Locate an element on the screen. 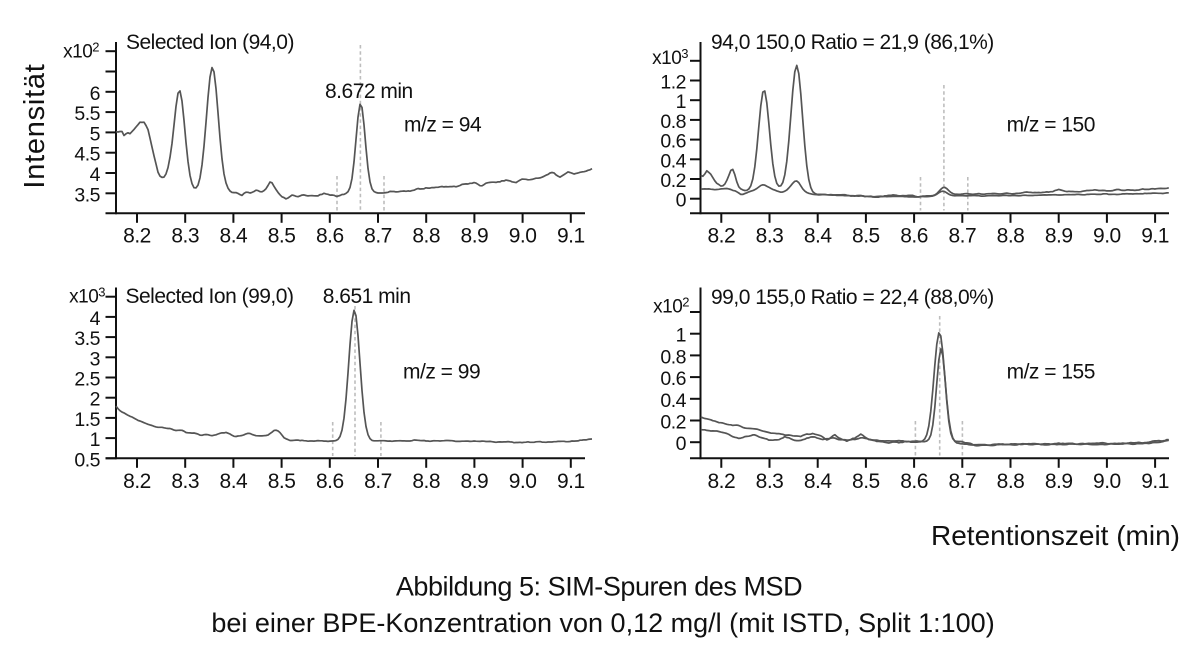 This screenshot has height=655, width=1200. svg-text: 3 is located at coordinates (95, 359).